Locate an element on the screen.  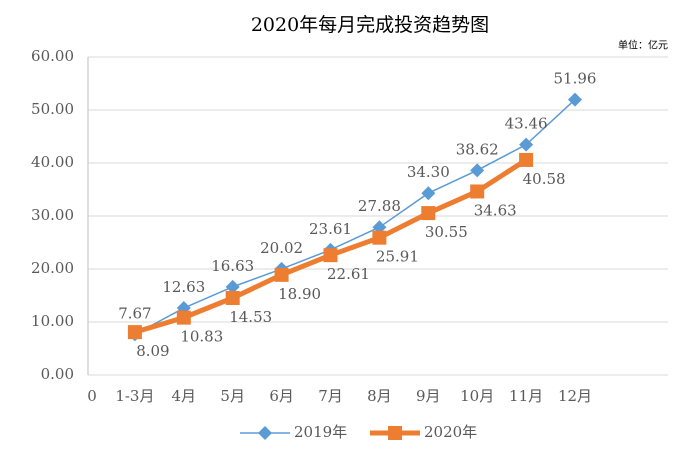
data-label: 10.83 is located at coordinates (201, 337).